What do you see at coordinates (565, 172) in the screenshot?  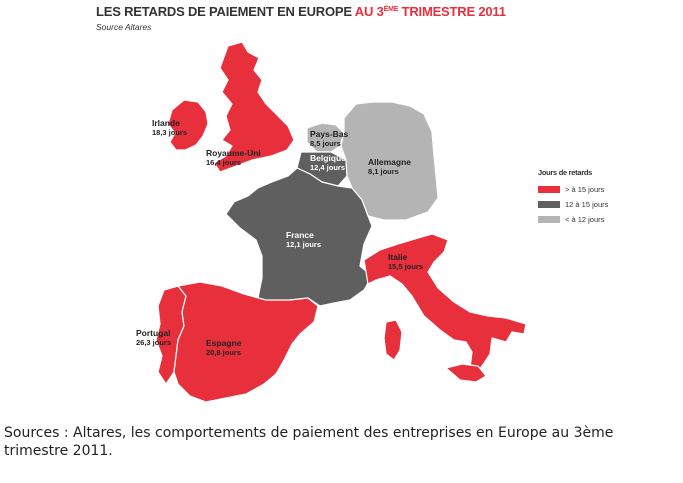 I see `legend-title: Jours de retards` at bounding box center [565, 172].